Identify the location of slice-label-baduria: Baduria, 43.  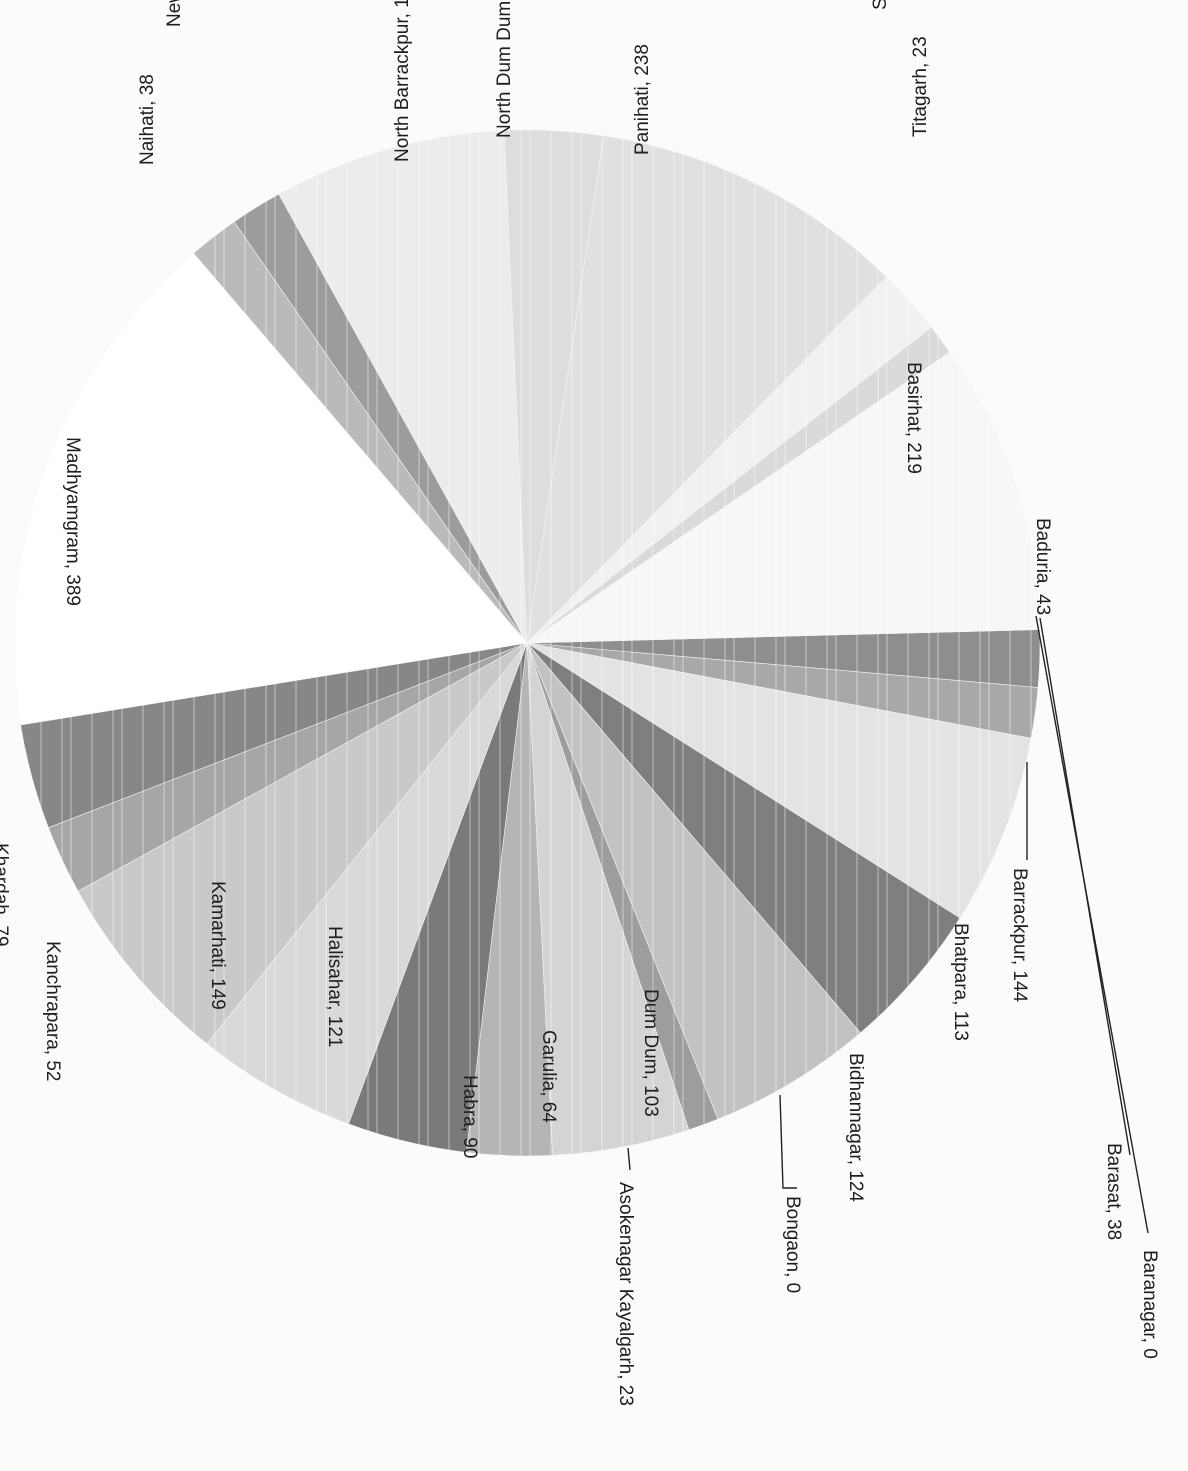
(1042, 566).